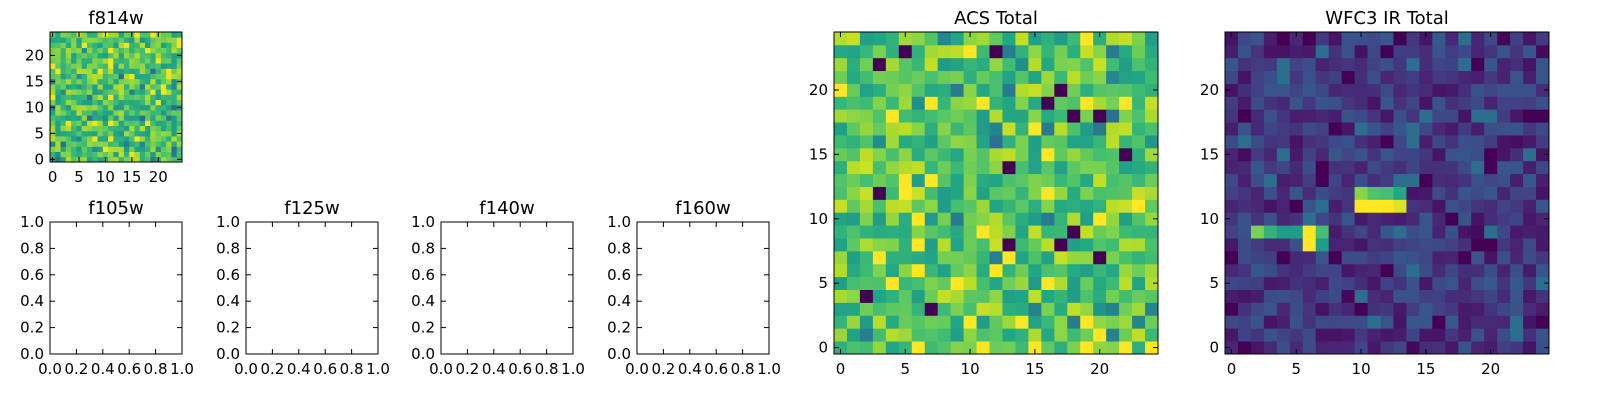 This screenshot has height=400, width=1600. What do you see at coordinates (32, 328) in the screenshot?
I see `y-tick-label: 0.2` at bounding box center [32, 328].